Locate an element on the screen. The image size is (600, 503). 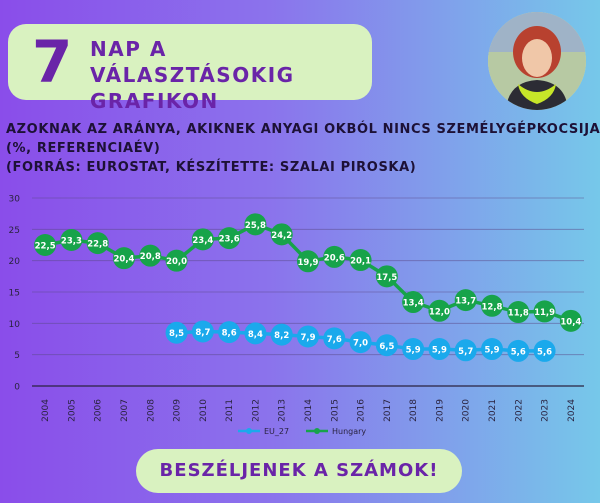
data-label: 12,0 is located at coordinates (439, 312).